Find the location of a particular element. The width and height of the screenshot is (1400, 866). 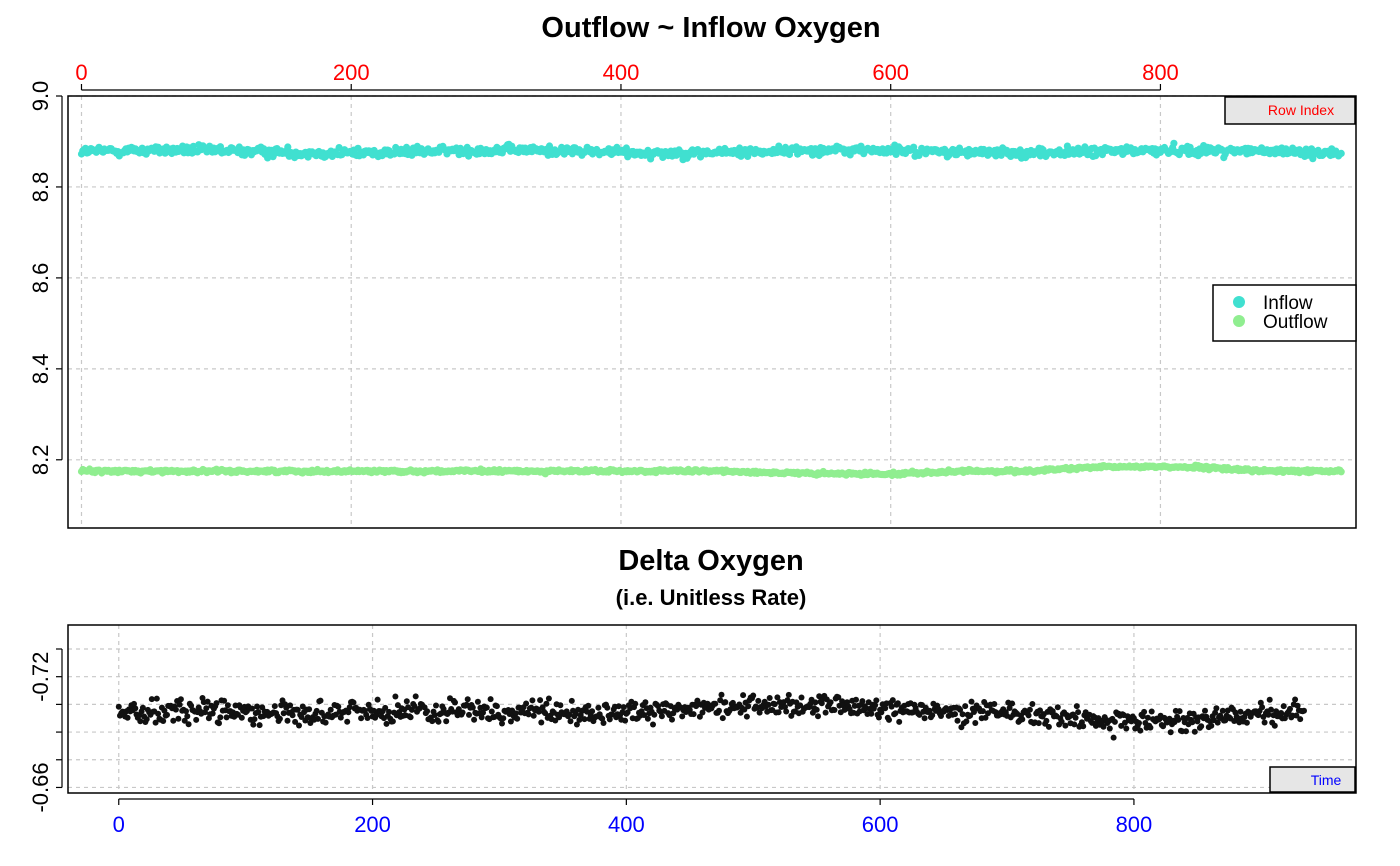

legend-marker-outflow is located at coordinates (1239, 321).